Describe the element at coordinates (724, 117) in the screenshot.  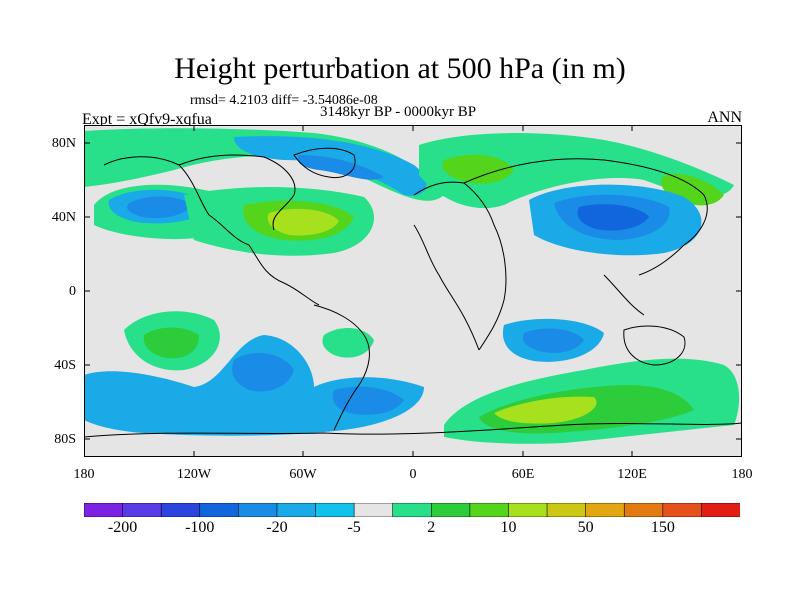
I see `season-label: ANN` at that location.